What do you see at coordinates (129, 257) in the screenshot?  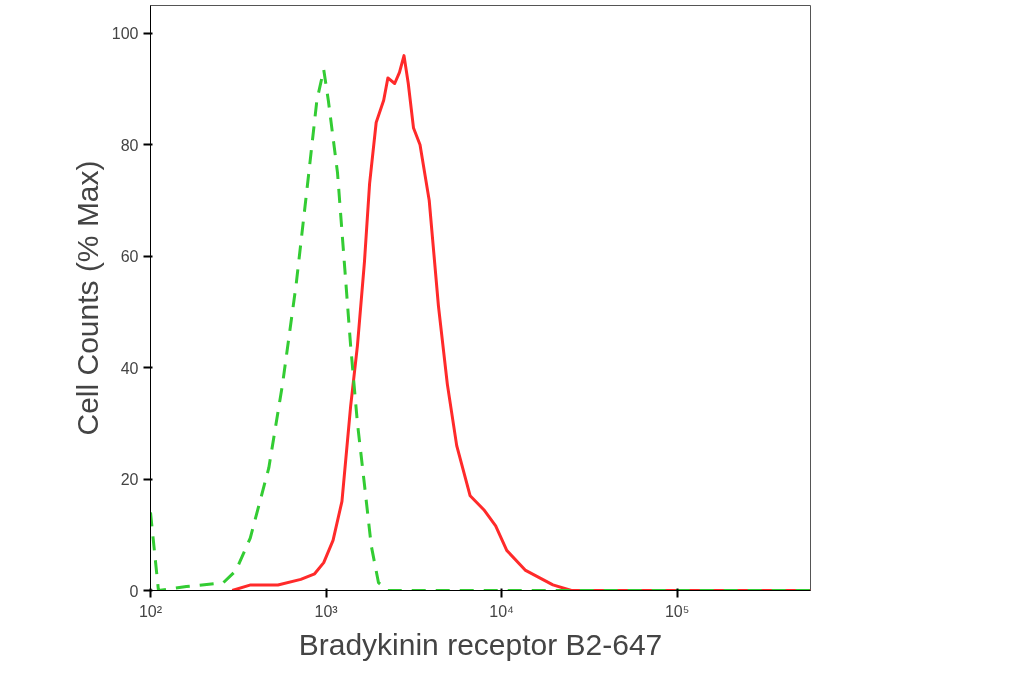 I see `y-tick-label: 60` at bounding box center [129, 257].